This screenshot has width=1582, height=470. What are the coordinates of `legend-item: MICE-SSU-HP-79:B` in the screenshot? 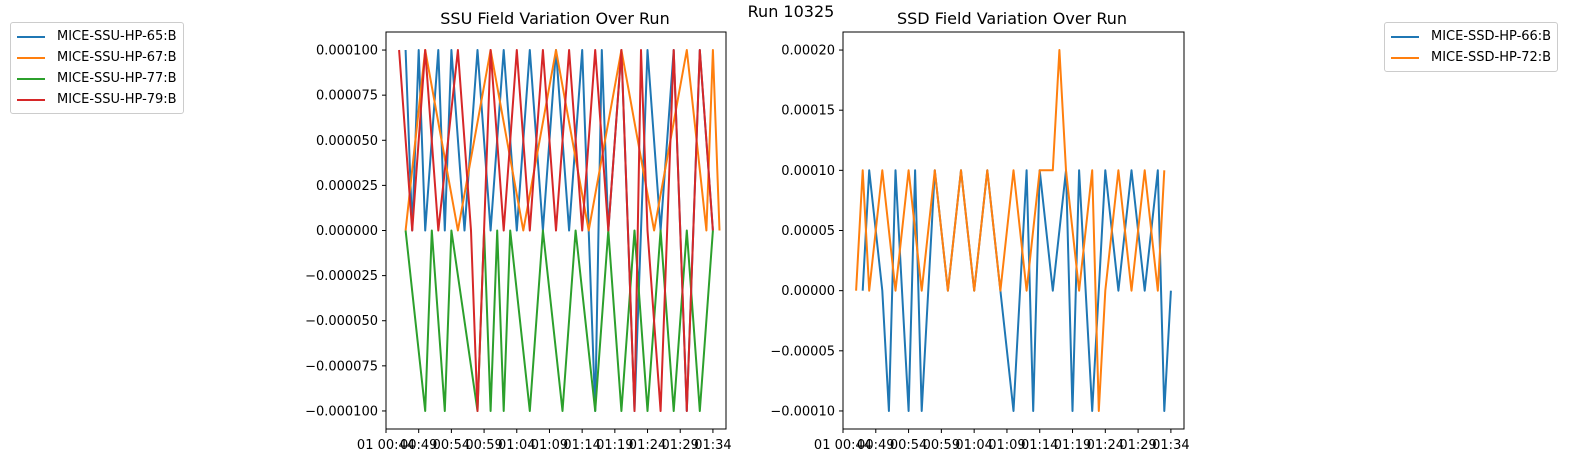 It's located at (97, 99).